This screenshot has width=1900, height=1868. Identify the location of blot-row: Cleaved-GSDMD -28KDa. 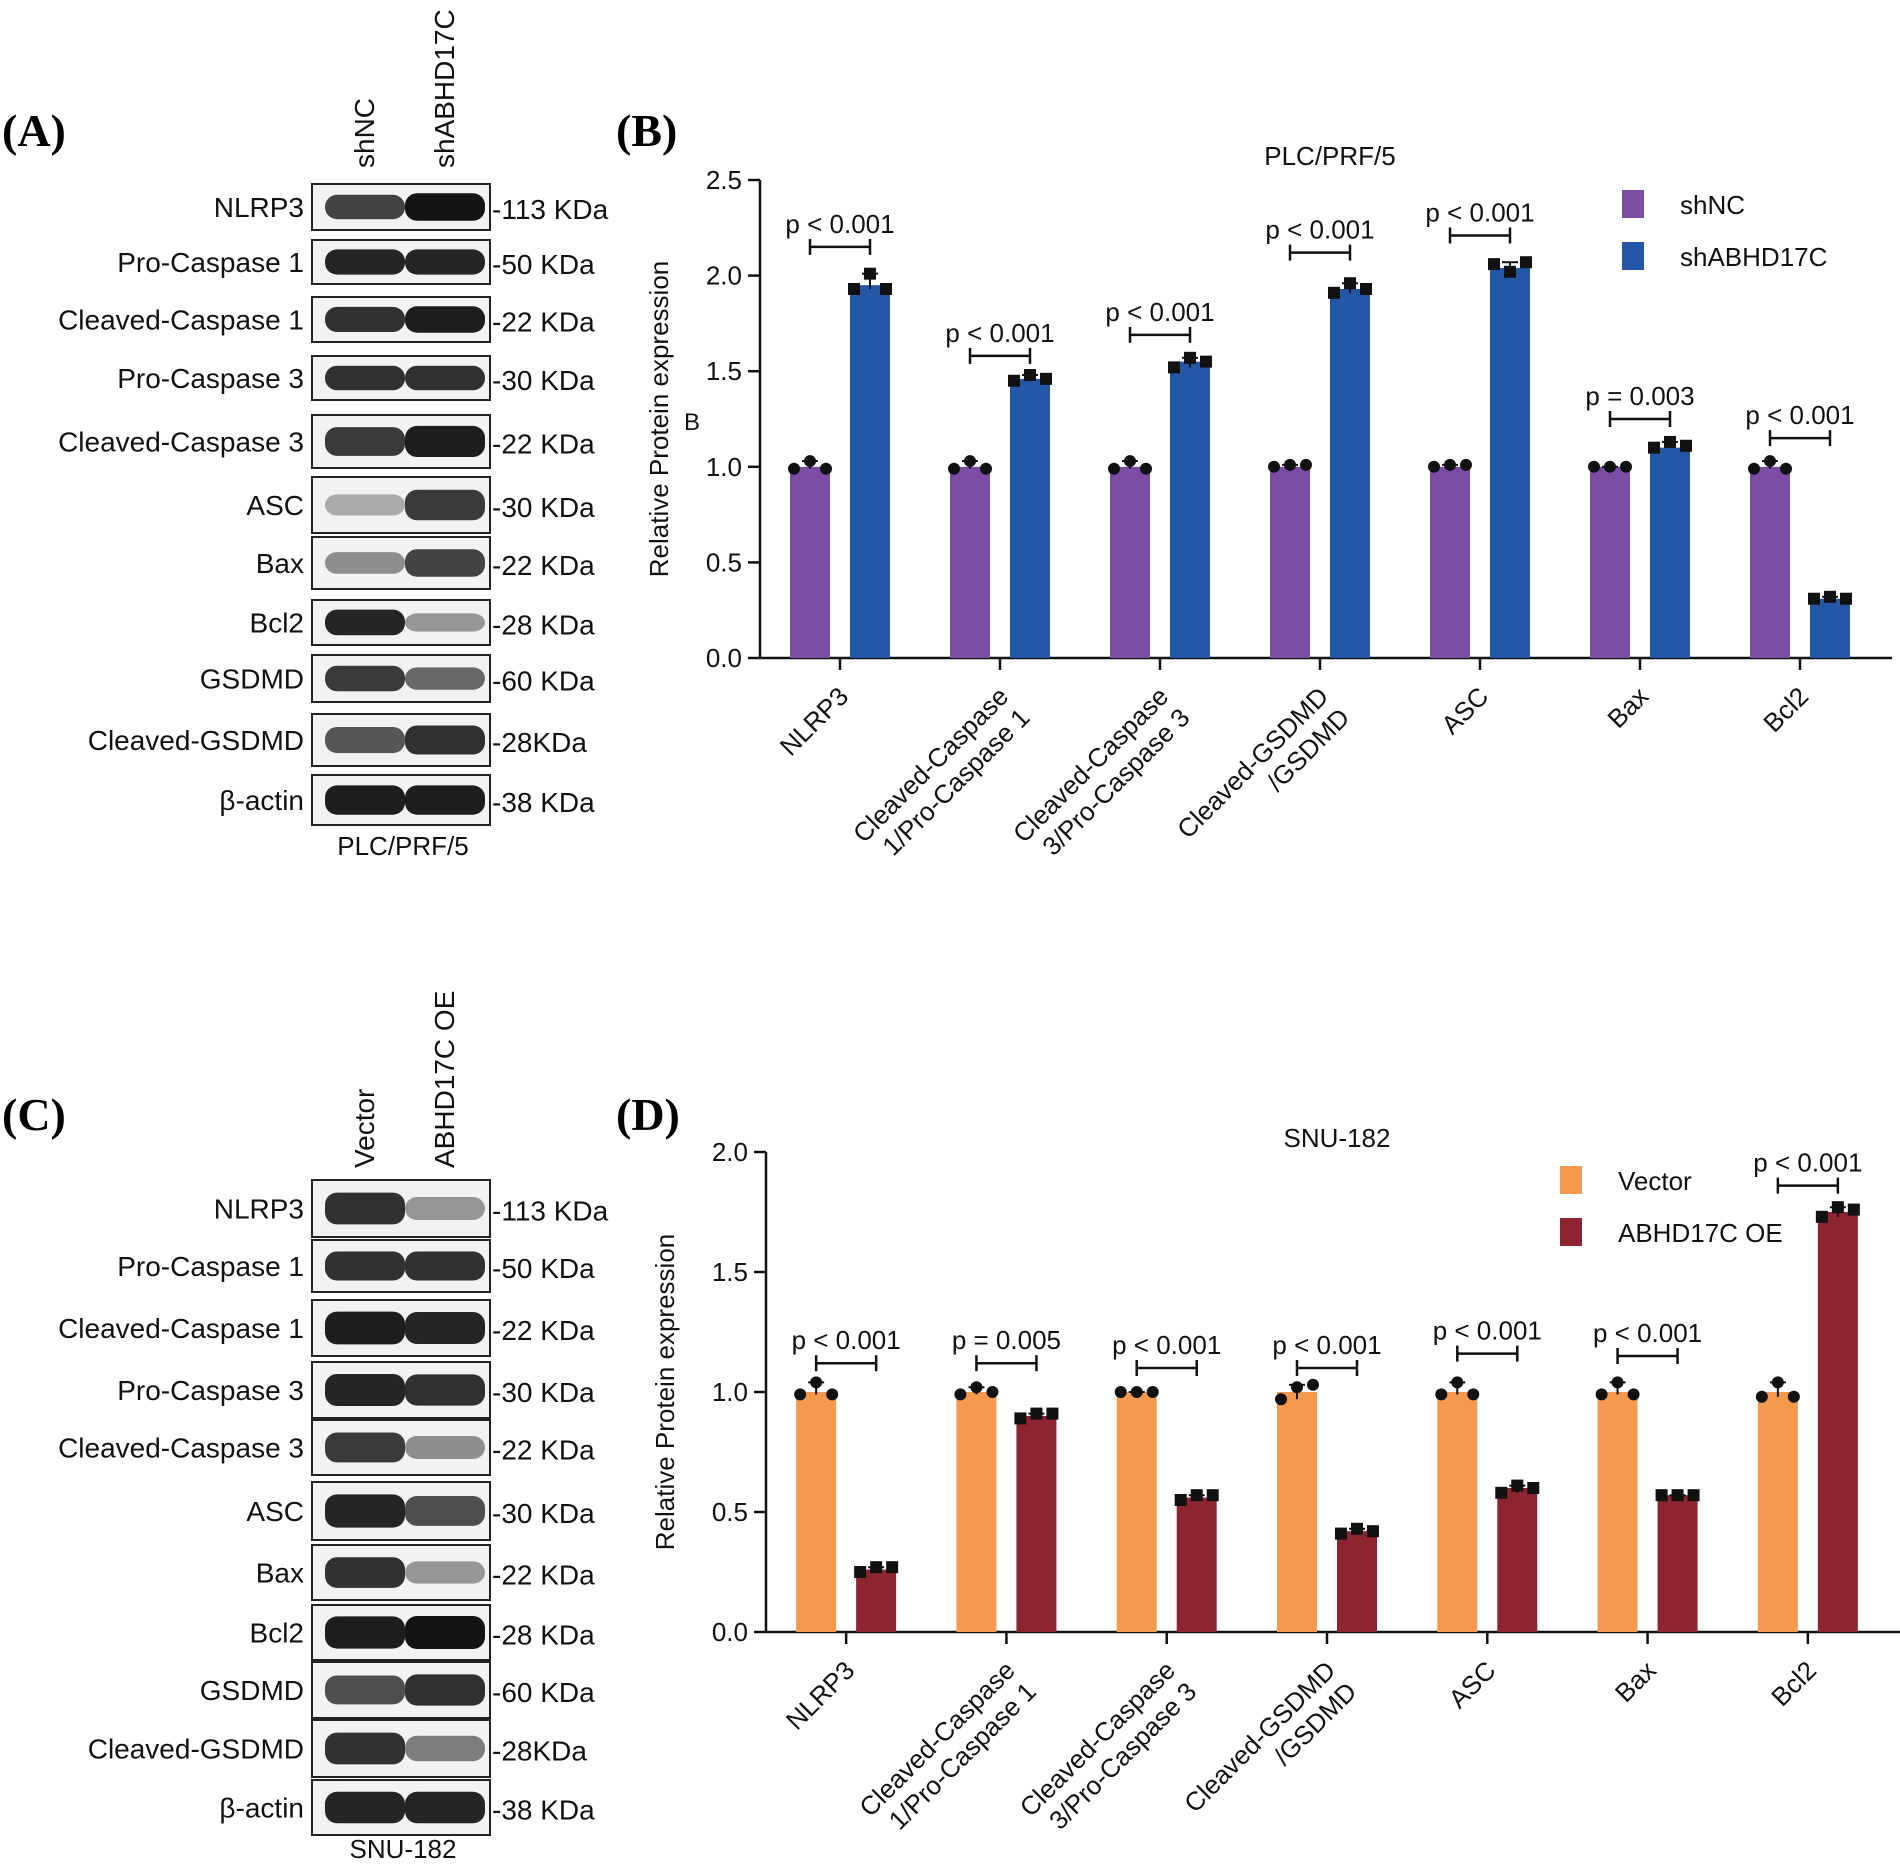
(337, 740).